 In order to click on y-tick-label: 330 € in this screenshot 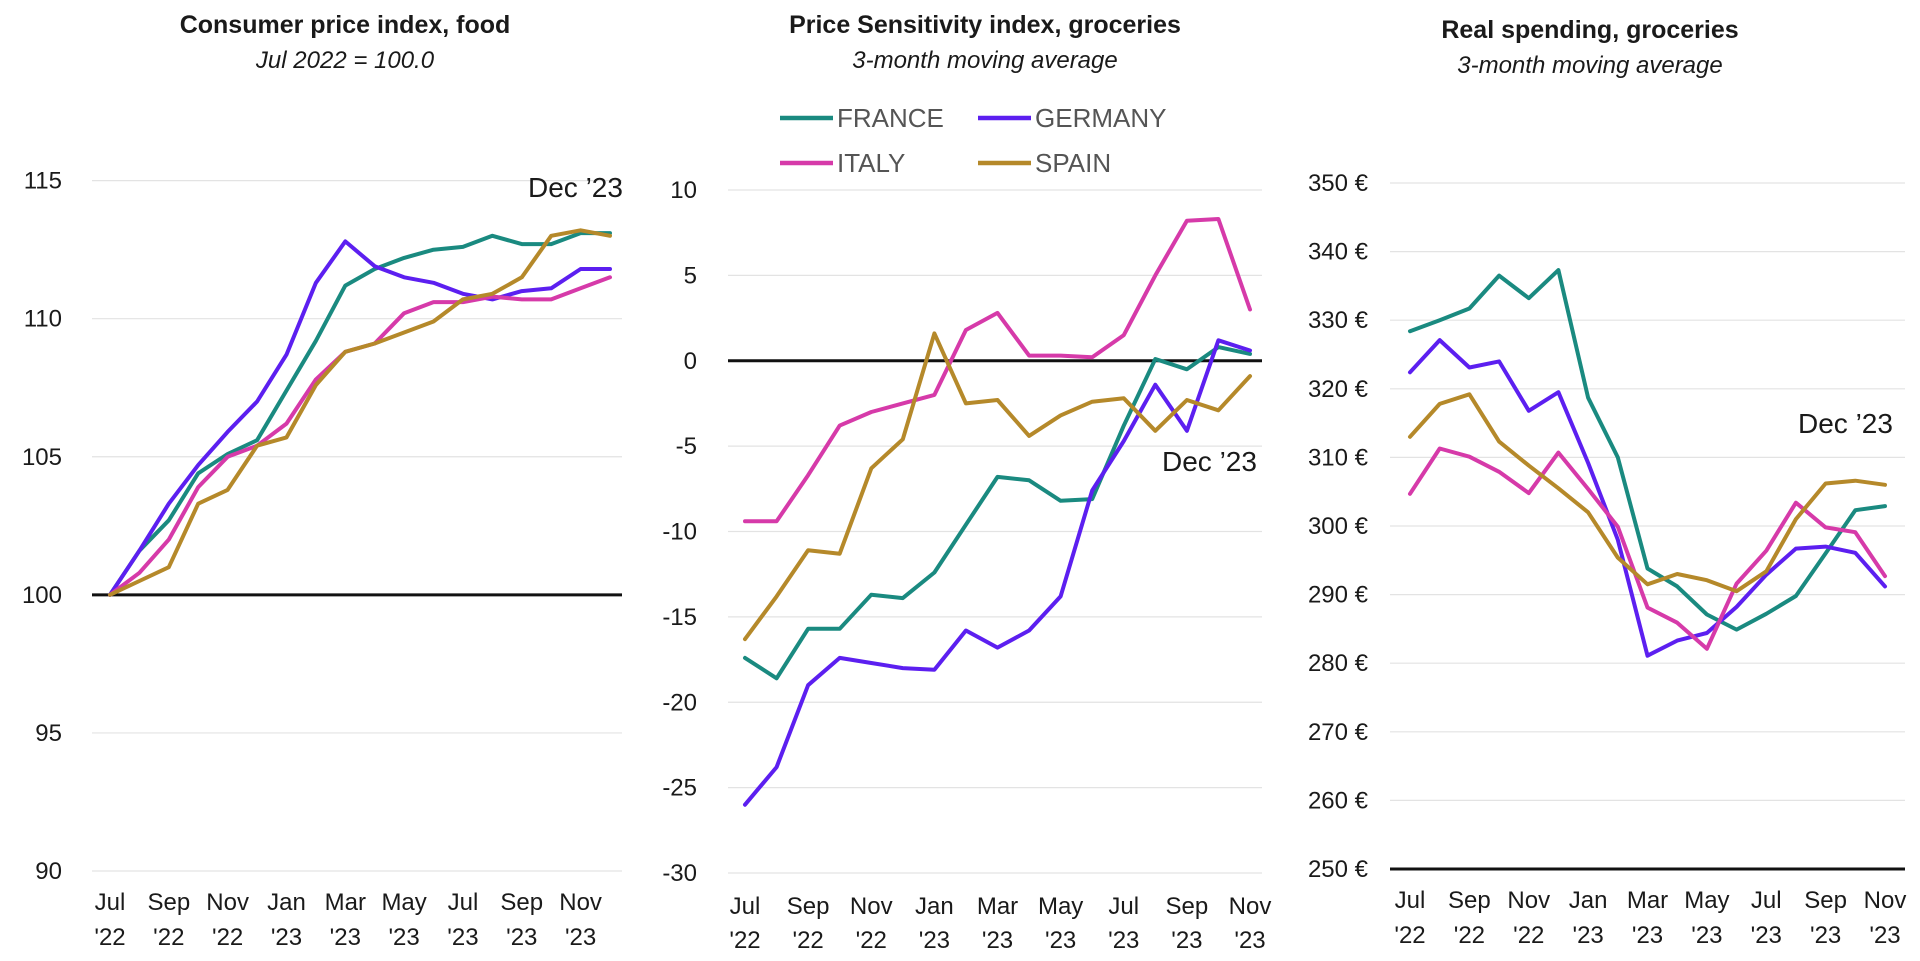, I will do `click(1338, 320)`.